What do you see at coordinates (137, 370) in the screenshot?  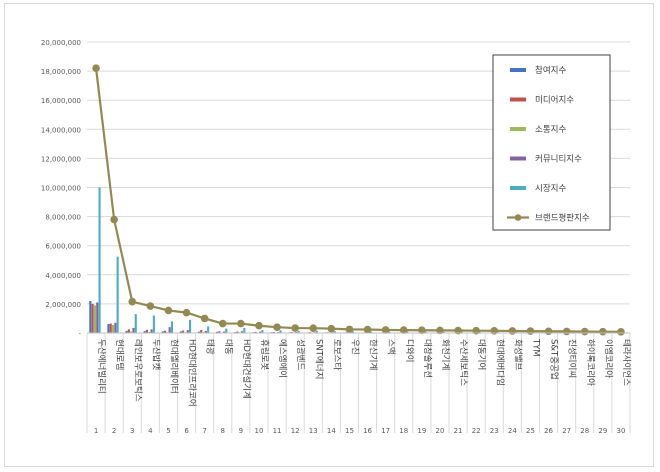 I see `x-tick-label: 레인보우로보틱스` at bounding box center [137, 370].